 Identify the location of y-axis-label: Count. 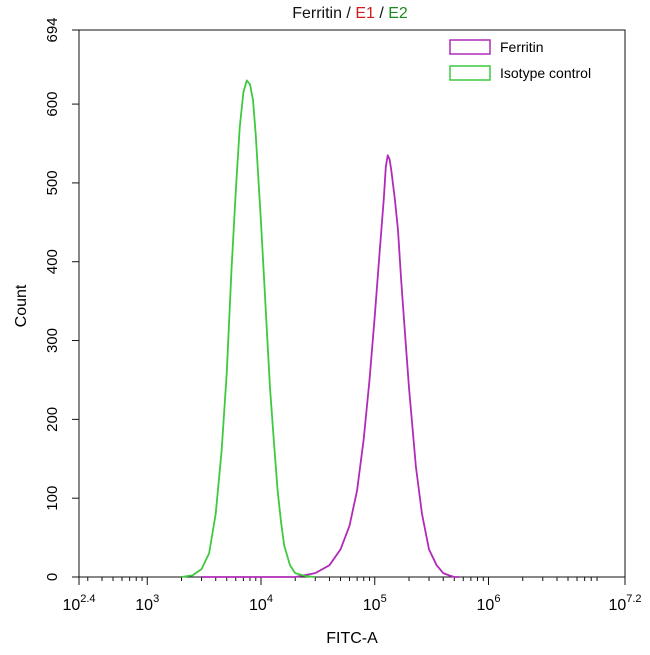
(21, 305).